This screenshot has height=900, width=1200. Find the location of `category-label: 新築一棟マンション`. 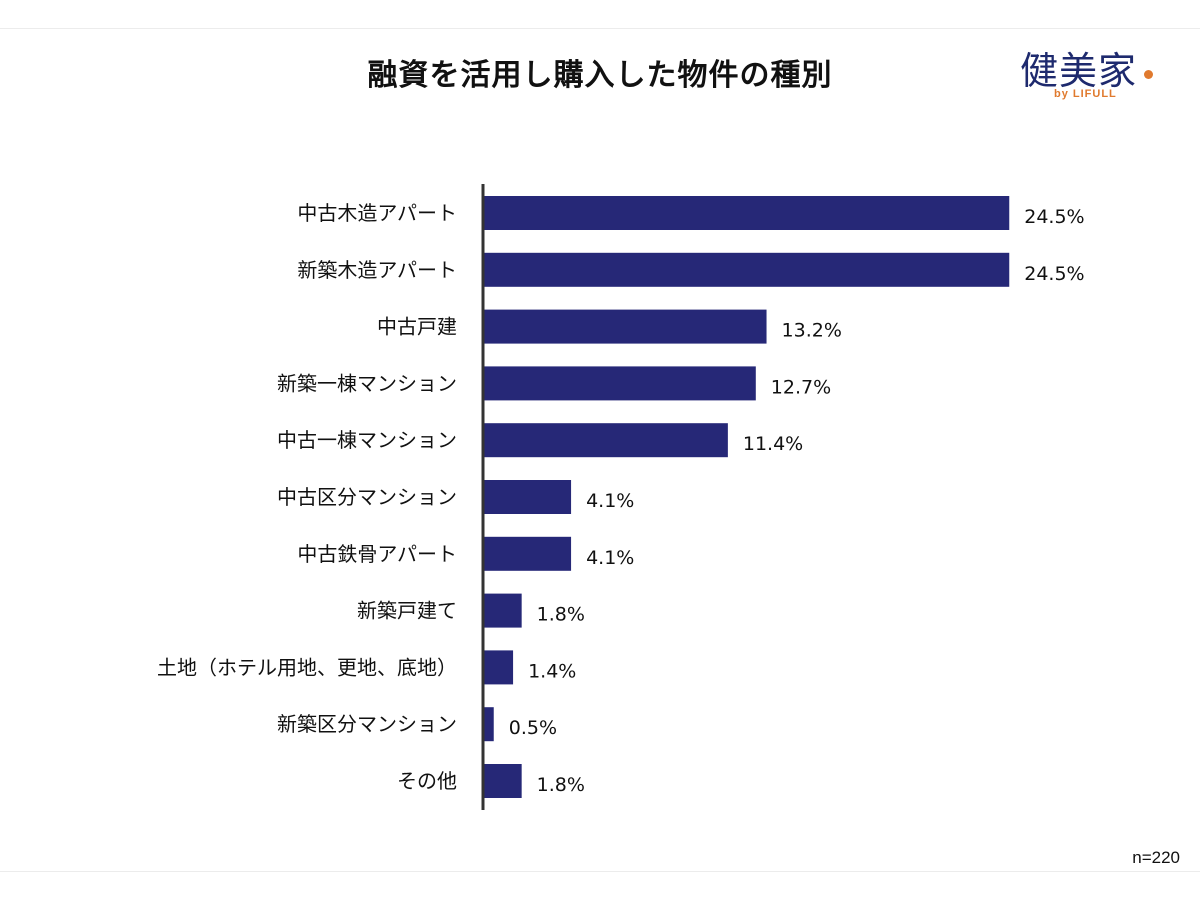

category-label: 新築一棟マンション is located at coordinates (367, 383).